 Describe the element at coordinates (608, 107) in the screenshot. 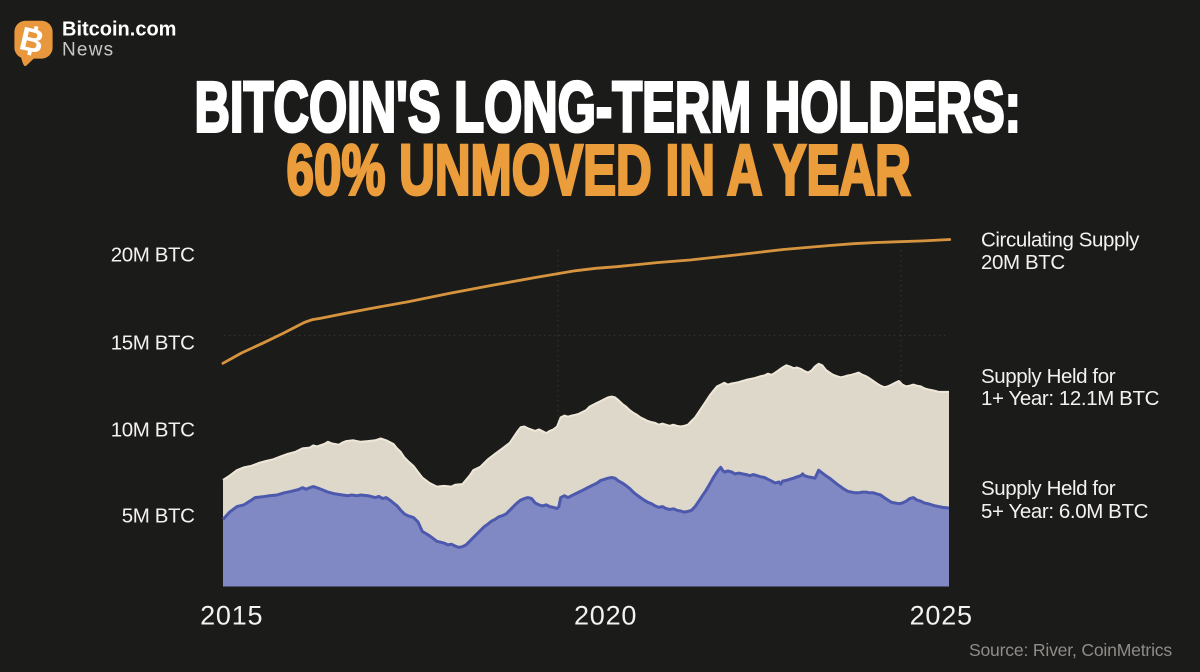

I see `svg-text: BITCOIN'S LONG-TERM HOLDERS:` at that location.